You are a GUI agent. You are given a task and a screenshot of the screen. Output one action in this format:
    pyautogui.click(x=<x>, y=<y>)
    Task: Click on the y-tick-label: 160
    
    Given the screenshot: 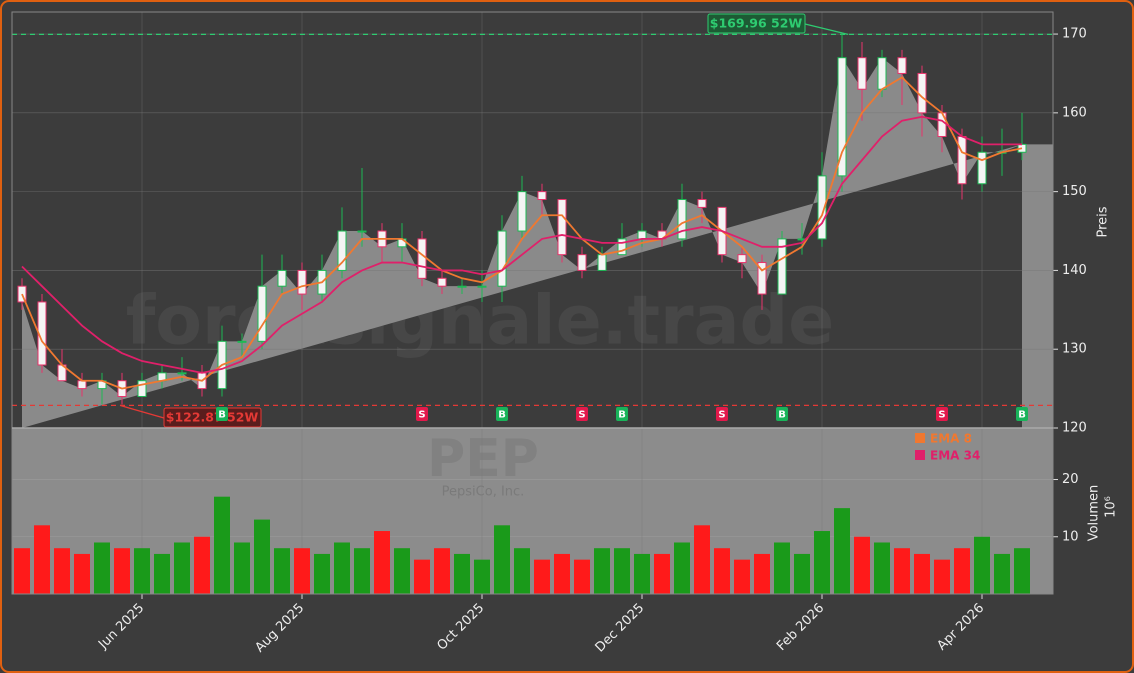 What is the action you would take?
    pyautogui.click(x=1074, y=112)
    